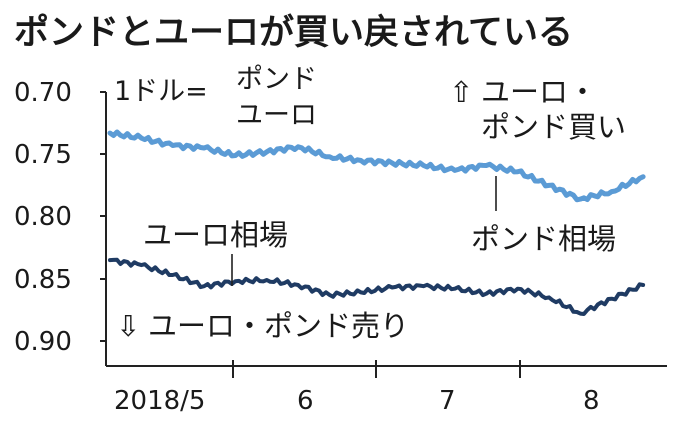  What do you see at coordinates (276, 79) in the screenshot?
I see `unit-pound: ポンド` at bounding box center [276, 79].